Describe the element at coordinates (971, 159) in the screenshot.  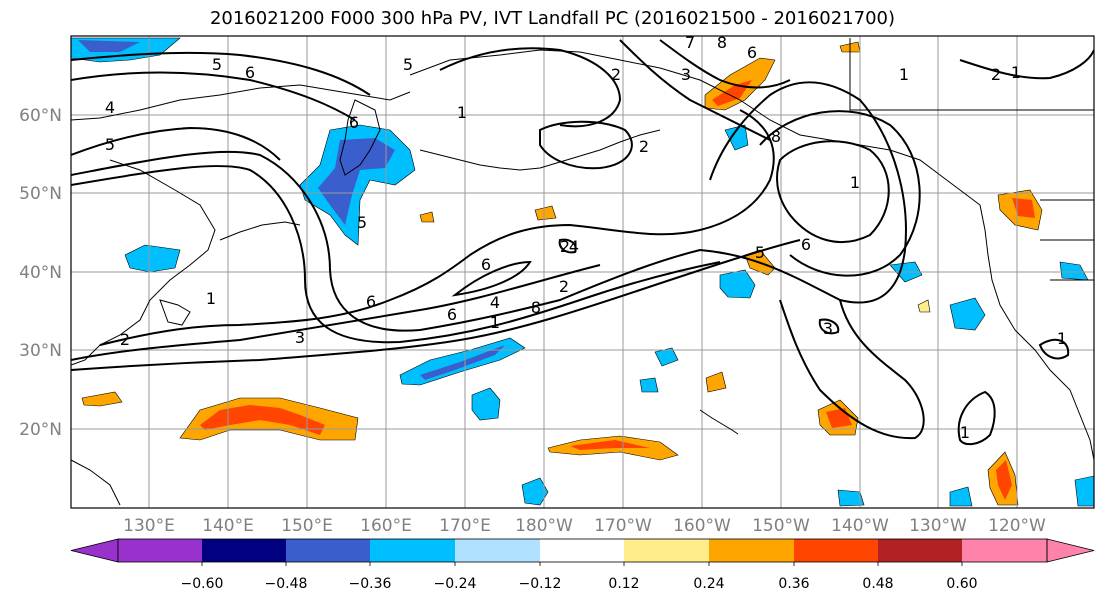
I see `na-borders` at that location.